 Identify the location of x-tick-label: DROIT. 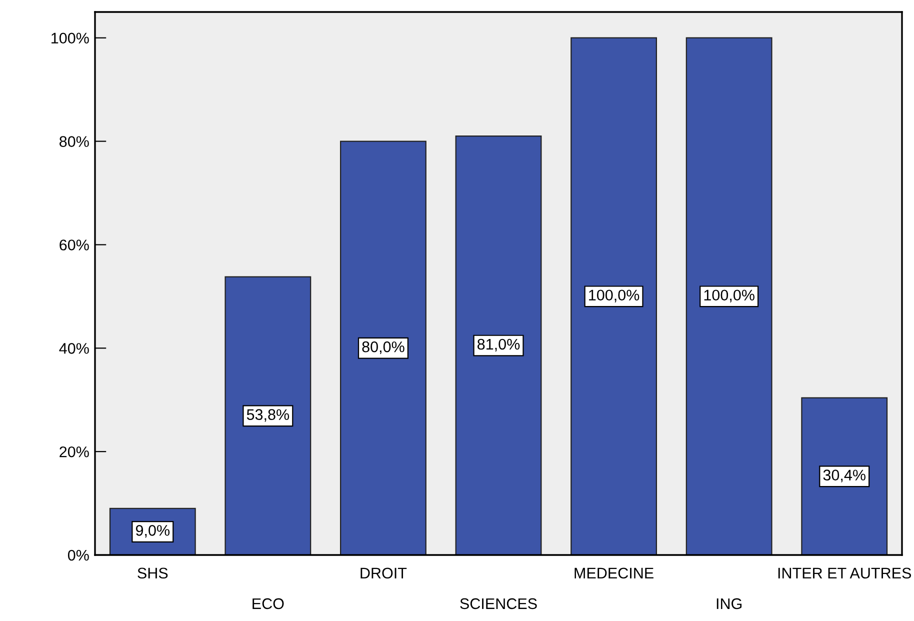
(383, 573).